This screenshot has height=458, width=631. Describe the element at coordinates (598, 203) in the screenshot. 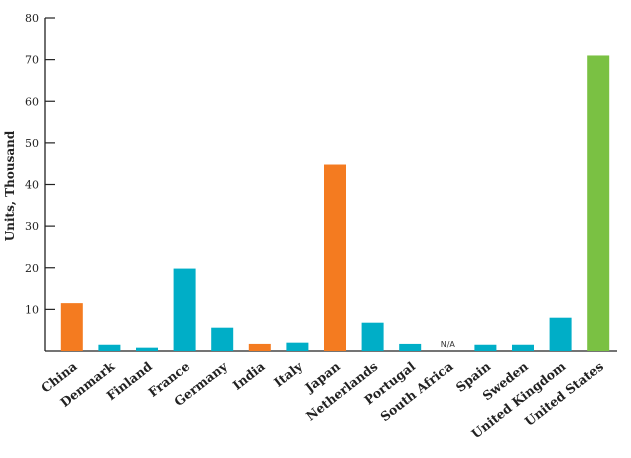

I see `bar-united-states` at that location.